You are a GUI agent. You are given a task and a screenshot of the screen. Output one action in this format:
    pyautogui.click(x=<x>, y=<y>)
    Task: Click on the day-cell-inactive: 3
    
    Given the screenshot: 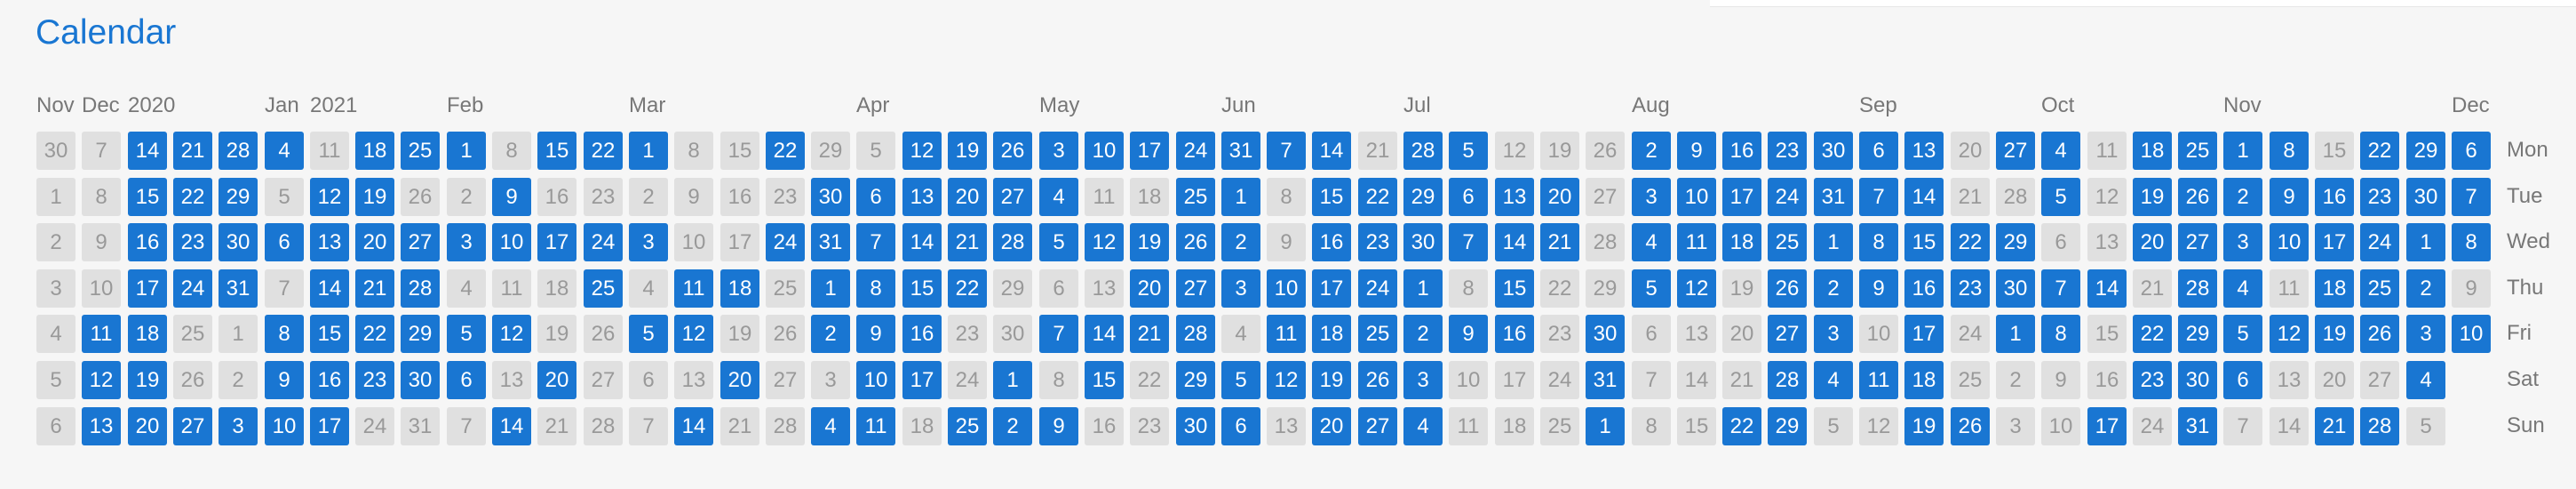 What is the action you would take?
    pyautogui.click(x=830, y=380)
    